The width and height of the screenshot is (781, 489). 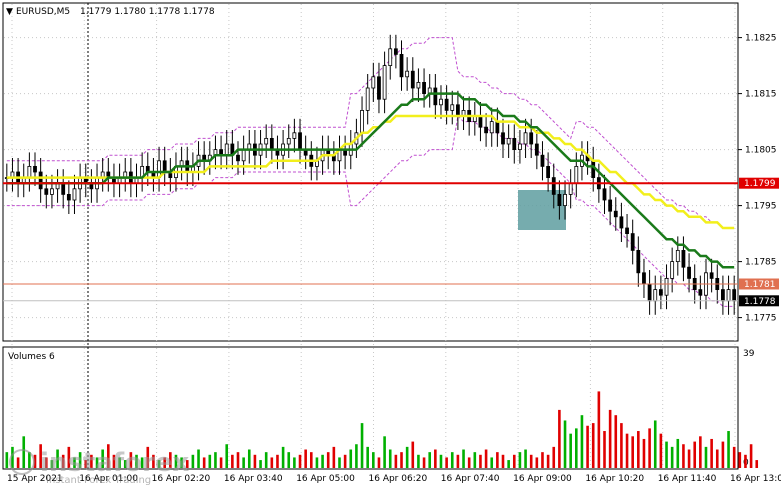 What do you see at coordinates (147, 12) in the screenshot?
I see `ohlc-values: 1.1779 1.1780 1.1778 1.1778` at bounding box center [147, 12].